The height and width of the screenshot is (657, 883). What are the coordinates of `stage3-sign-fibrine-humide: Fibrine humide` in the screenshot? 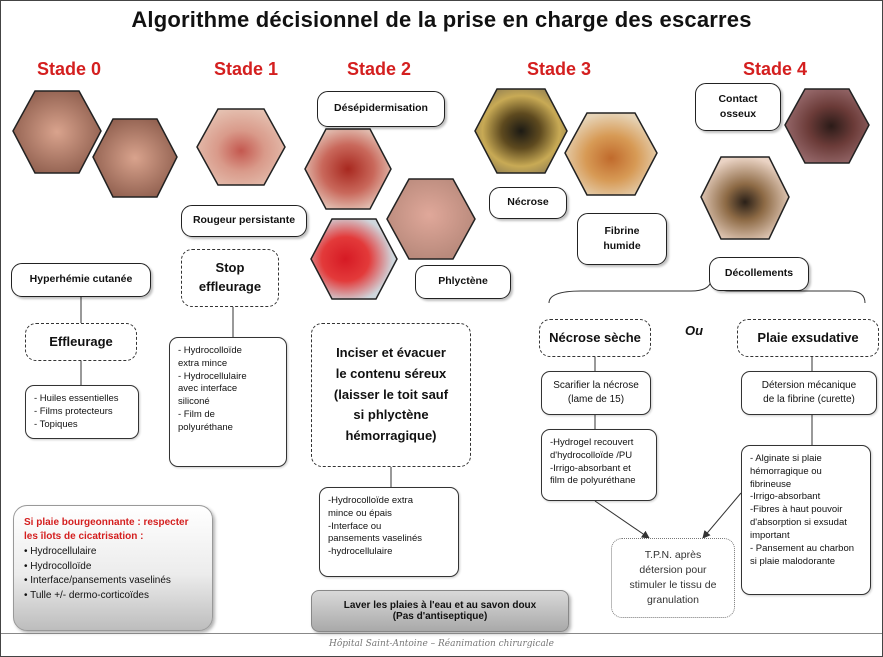 It's located at (622, 239).